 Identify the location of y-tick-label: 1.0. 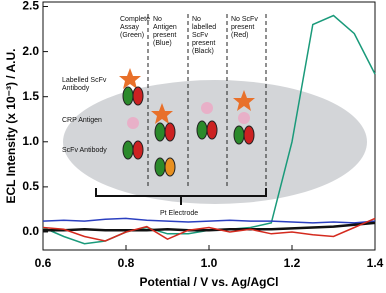
(30, 141).